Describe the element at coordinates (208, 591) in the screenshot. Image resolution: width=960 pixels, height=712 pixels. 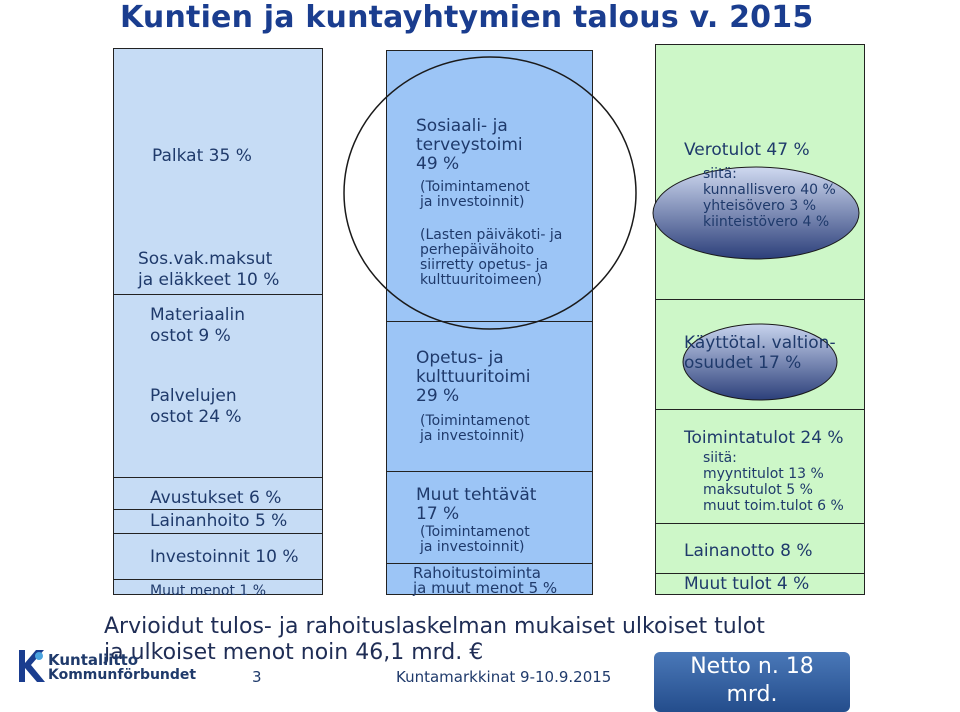
I see `cost-muut-menot: Muut menot 1 %` at that location.